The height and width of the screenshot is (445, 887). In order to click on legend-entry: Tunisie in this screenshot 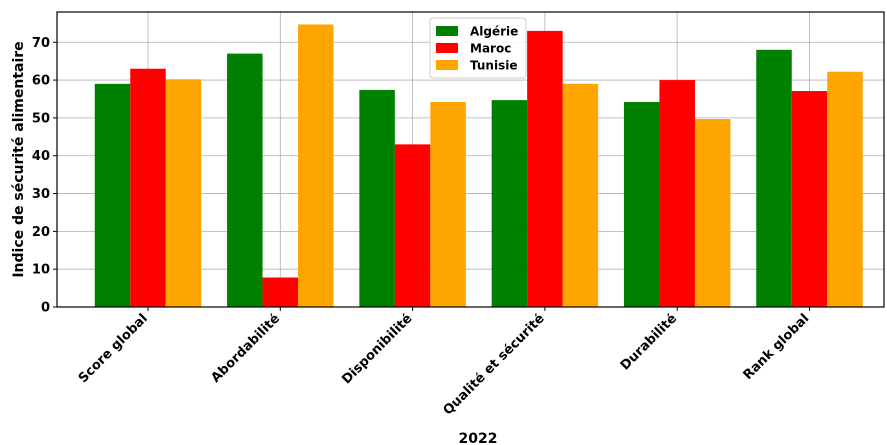, I will do `click(493, 66)`.